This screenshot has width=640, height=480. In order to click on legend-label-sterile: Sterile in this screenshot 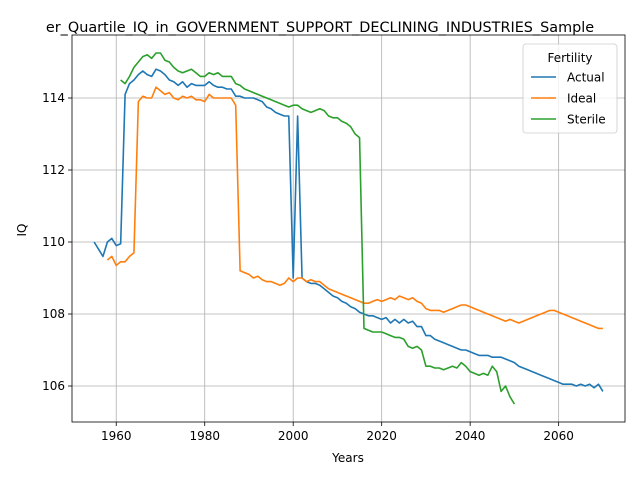, I will do `click(586, 120)`.